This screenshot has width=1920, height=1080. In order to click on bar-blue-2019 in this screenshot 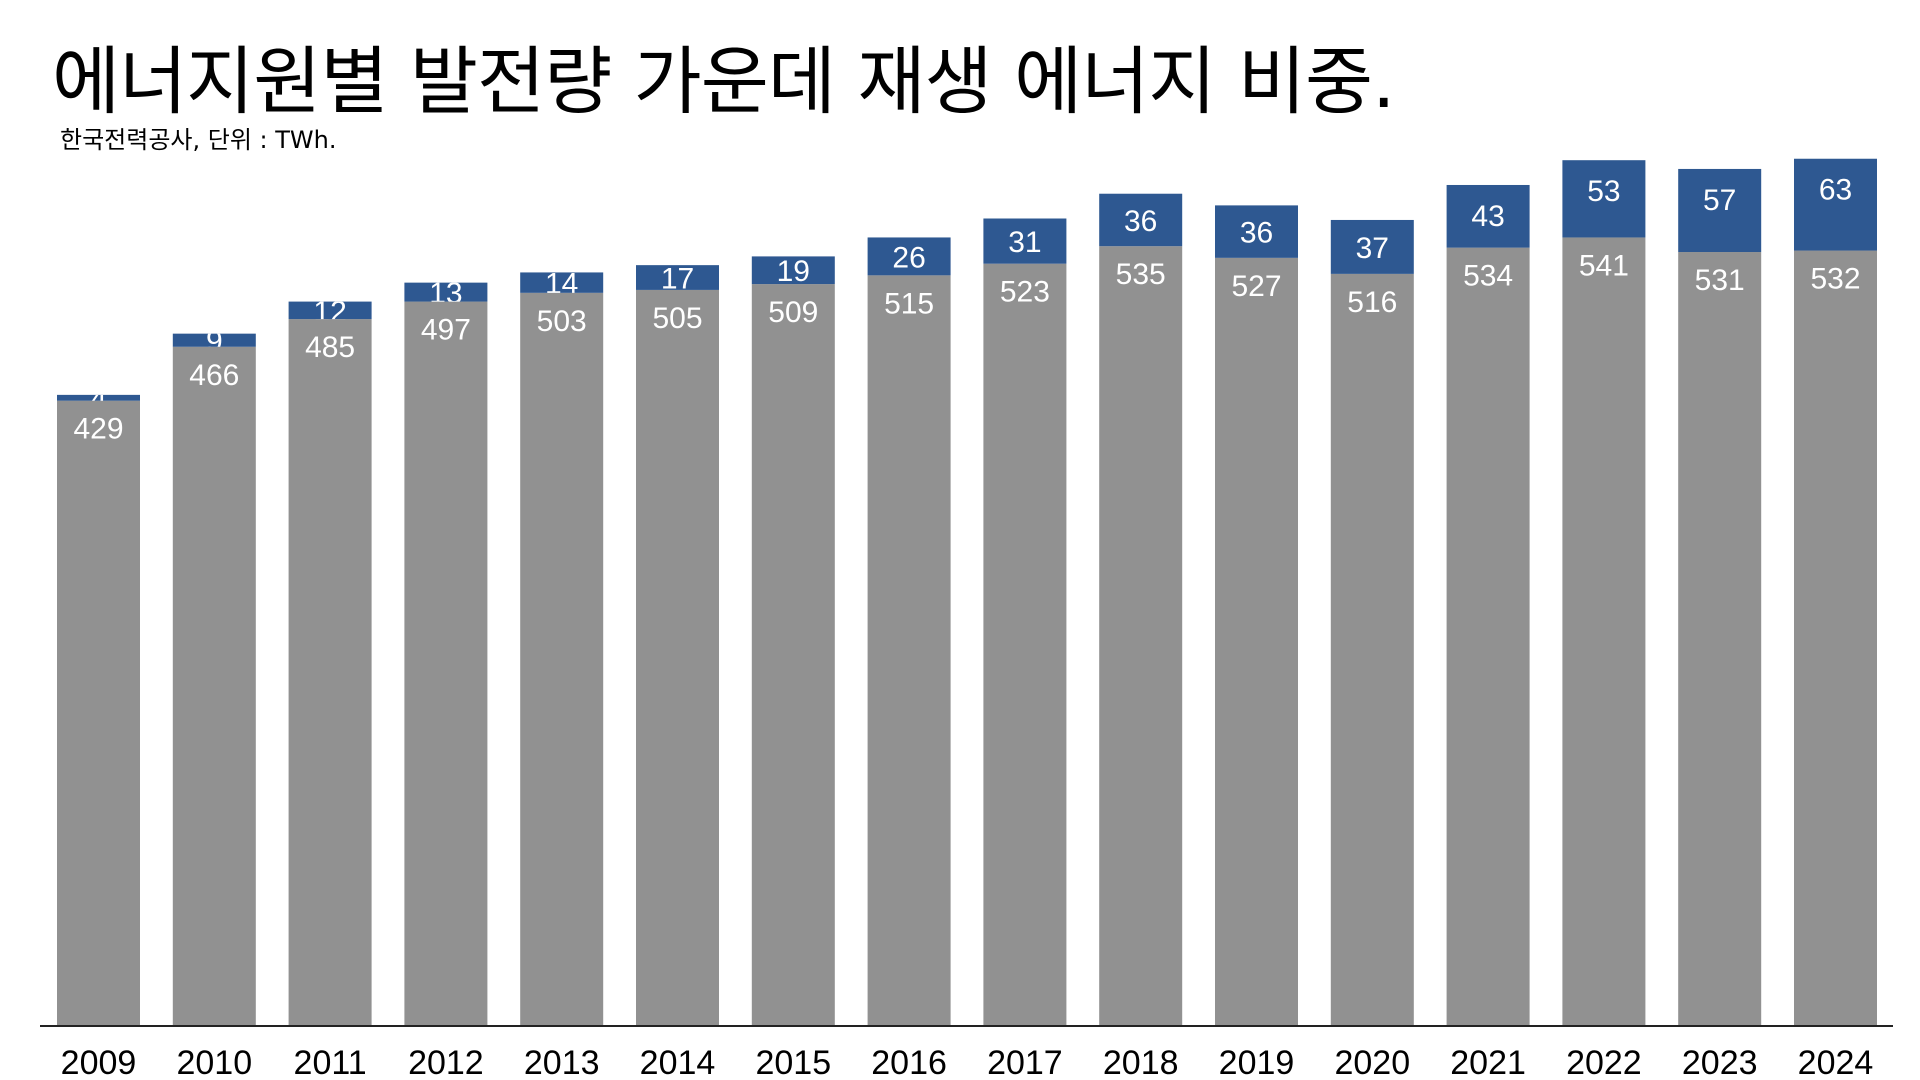, I will do `click(1256, 231)`.